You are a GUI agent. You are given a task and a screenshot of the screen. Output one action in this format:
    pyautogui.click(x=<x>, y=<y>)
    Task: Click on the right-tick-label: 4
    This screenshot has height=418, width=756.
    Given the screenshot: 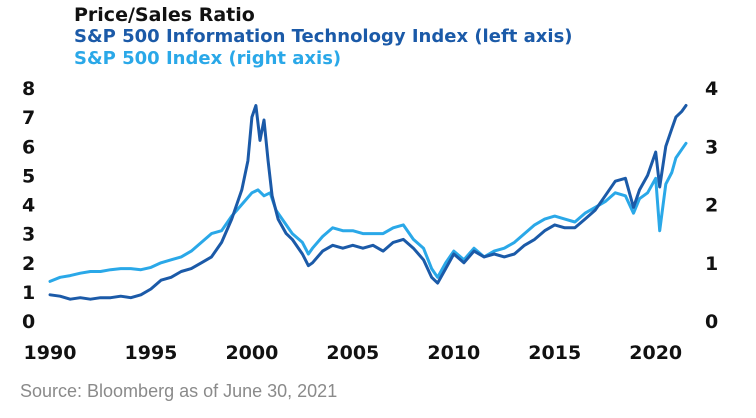 What is the action you would take?
    pyautogui.click(x=711, y=89)
    